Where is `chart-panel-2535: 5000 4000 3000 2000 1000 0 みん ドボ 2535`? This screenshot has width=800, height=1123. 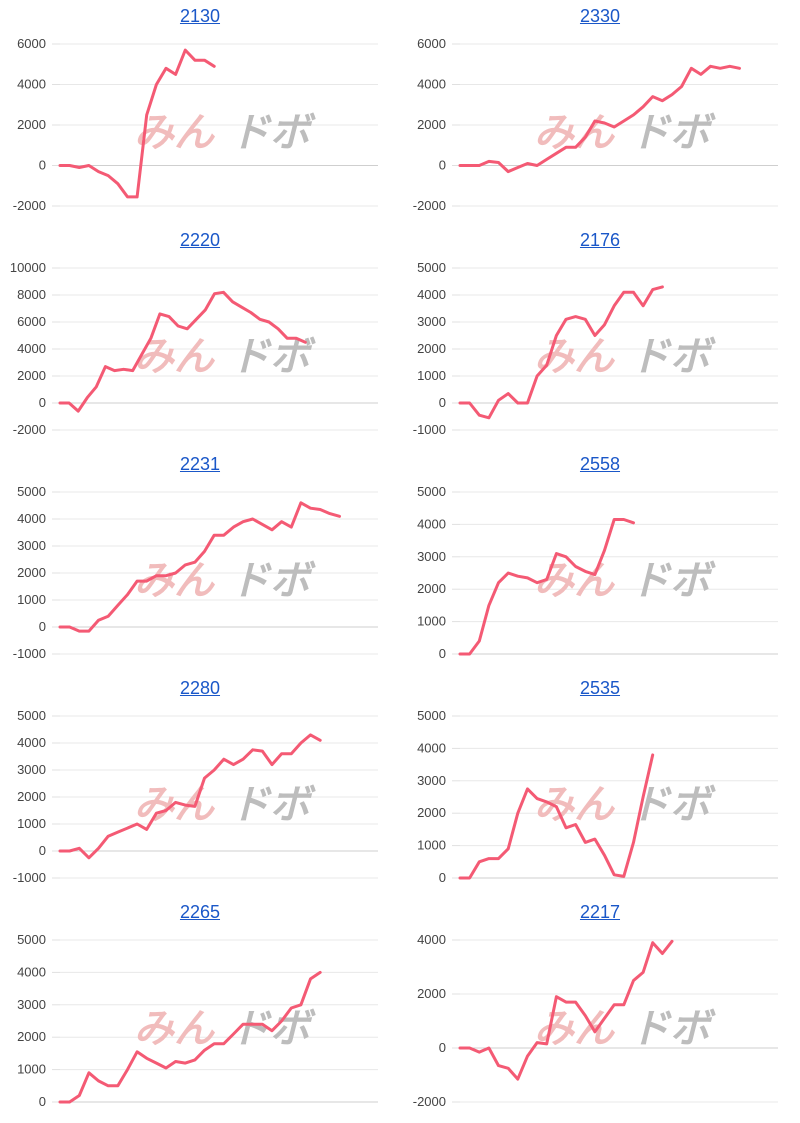
chart-panel-2535: 5000 4000 3000 2000 1000 0 みん ドボ 2535 is located at coordinates (600, 784).